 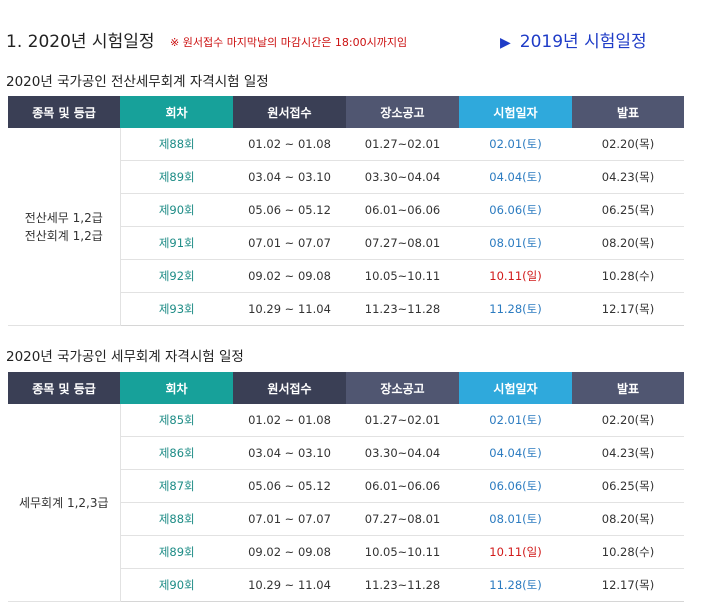 I want to click on grade-line: 세무회계 1,2,3급, so click(x=63, y=502).